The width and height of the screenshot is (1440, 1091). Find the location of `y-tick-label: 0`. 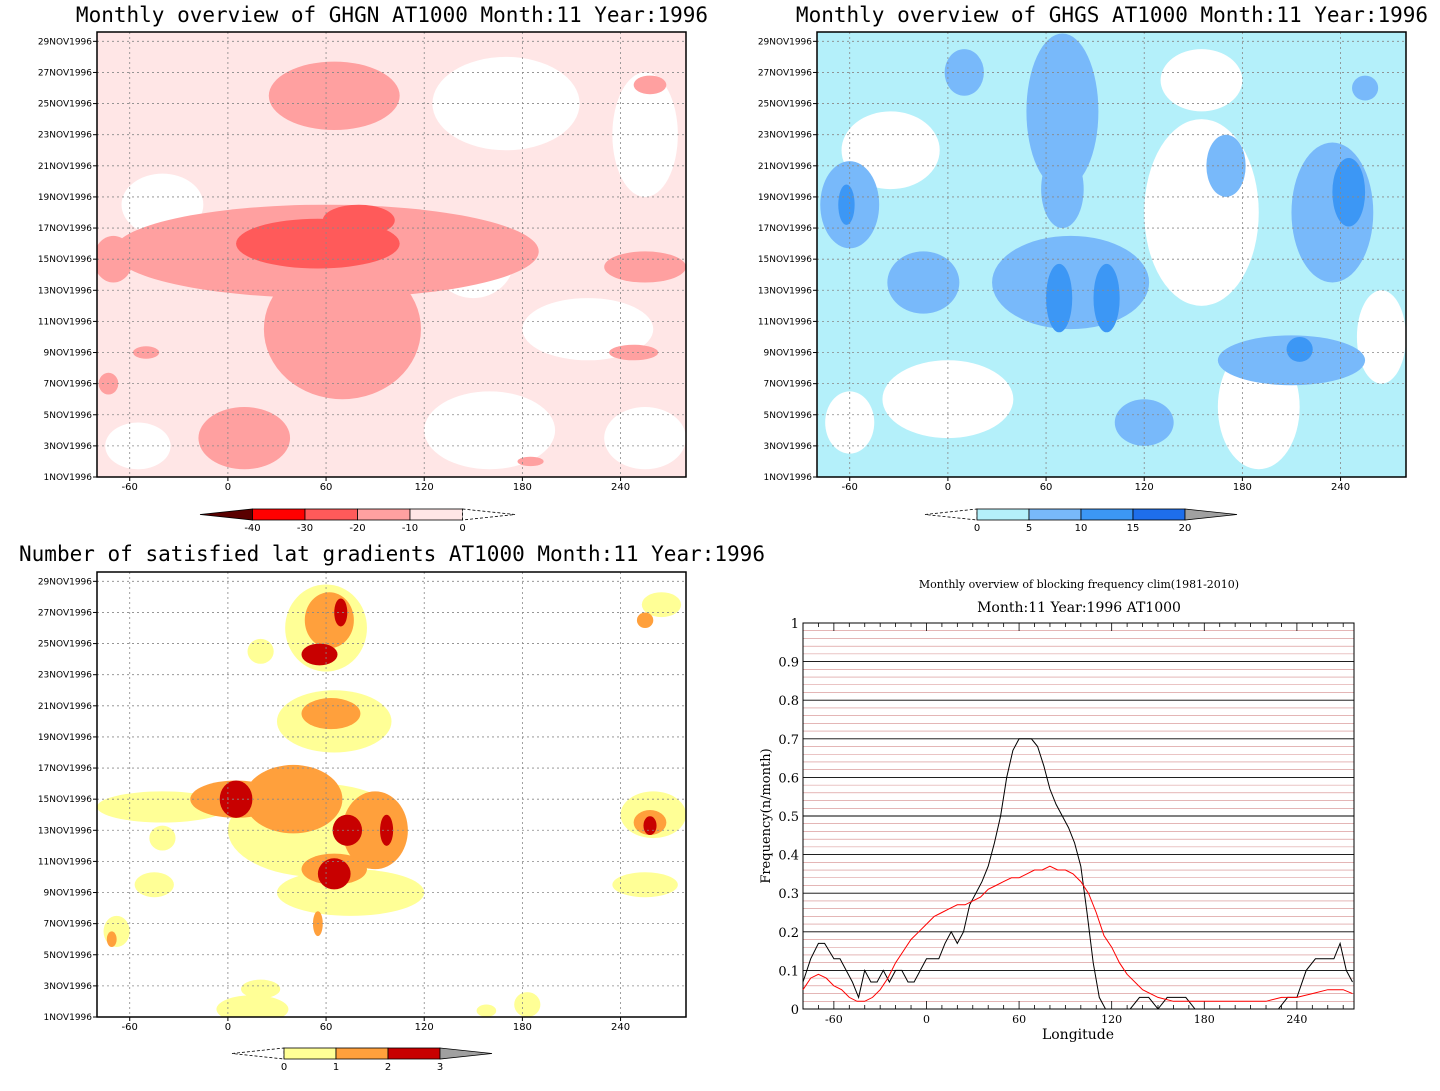

y-tick-label: 0 is located at coordinates (795, 1010).